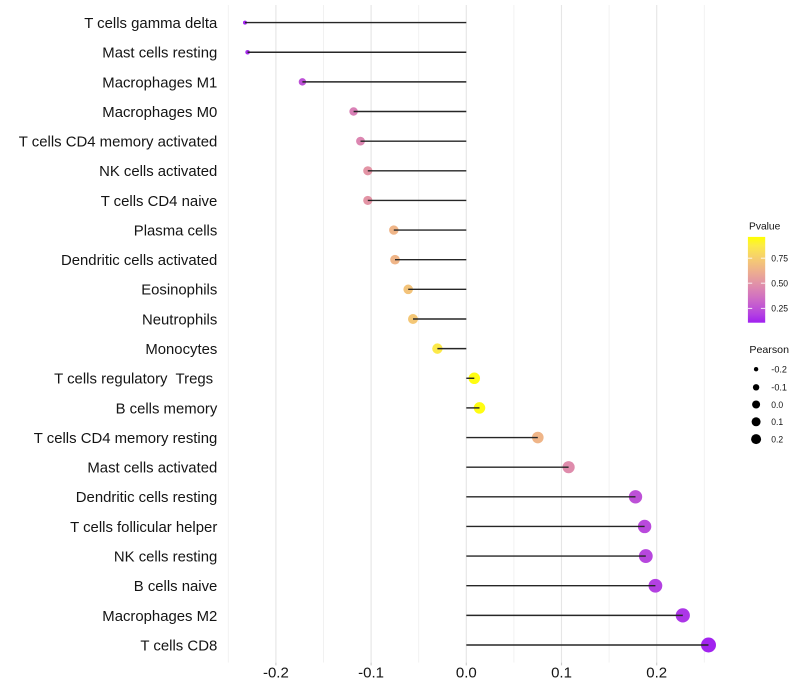 The height and width of the screenshot is (700, 800). I want to click on svg-text: B cells naive, so click(176, 586).